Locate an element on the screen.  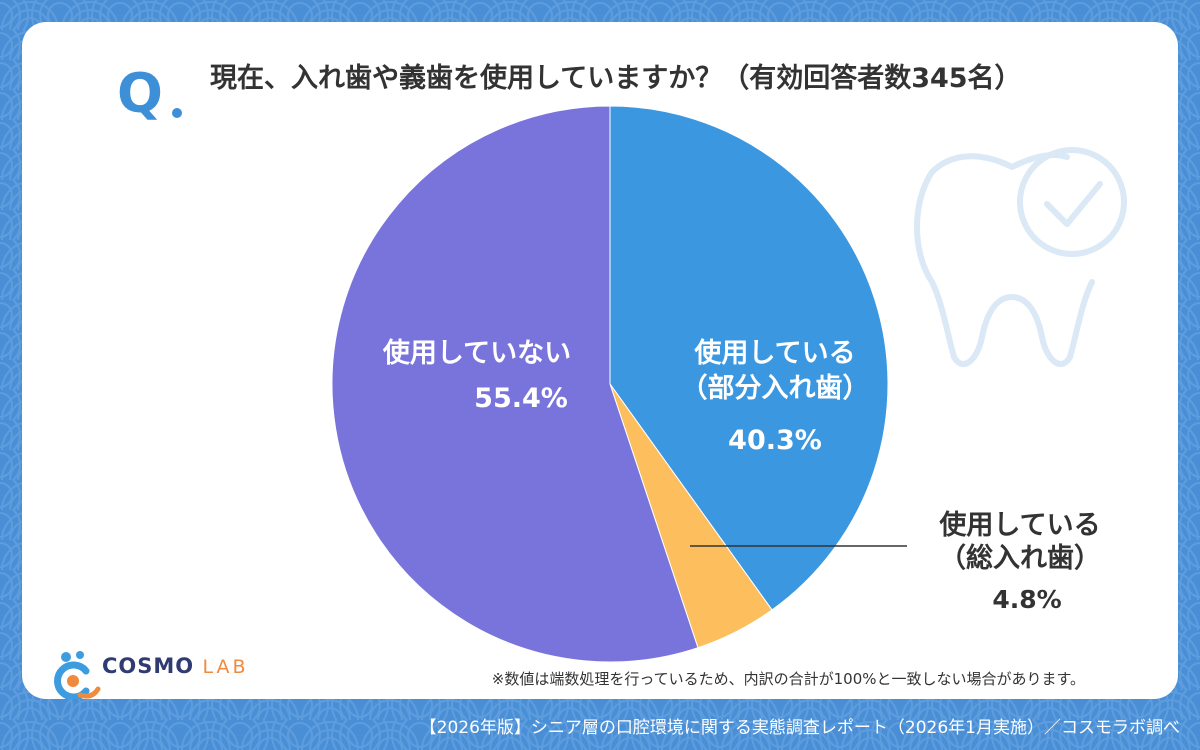
logo-sub: LAB is located at coordinates (225, 667).